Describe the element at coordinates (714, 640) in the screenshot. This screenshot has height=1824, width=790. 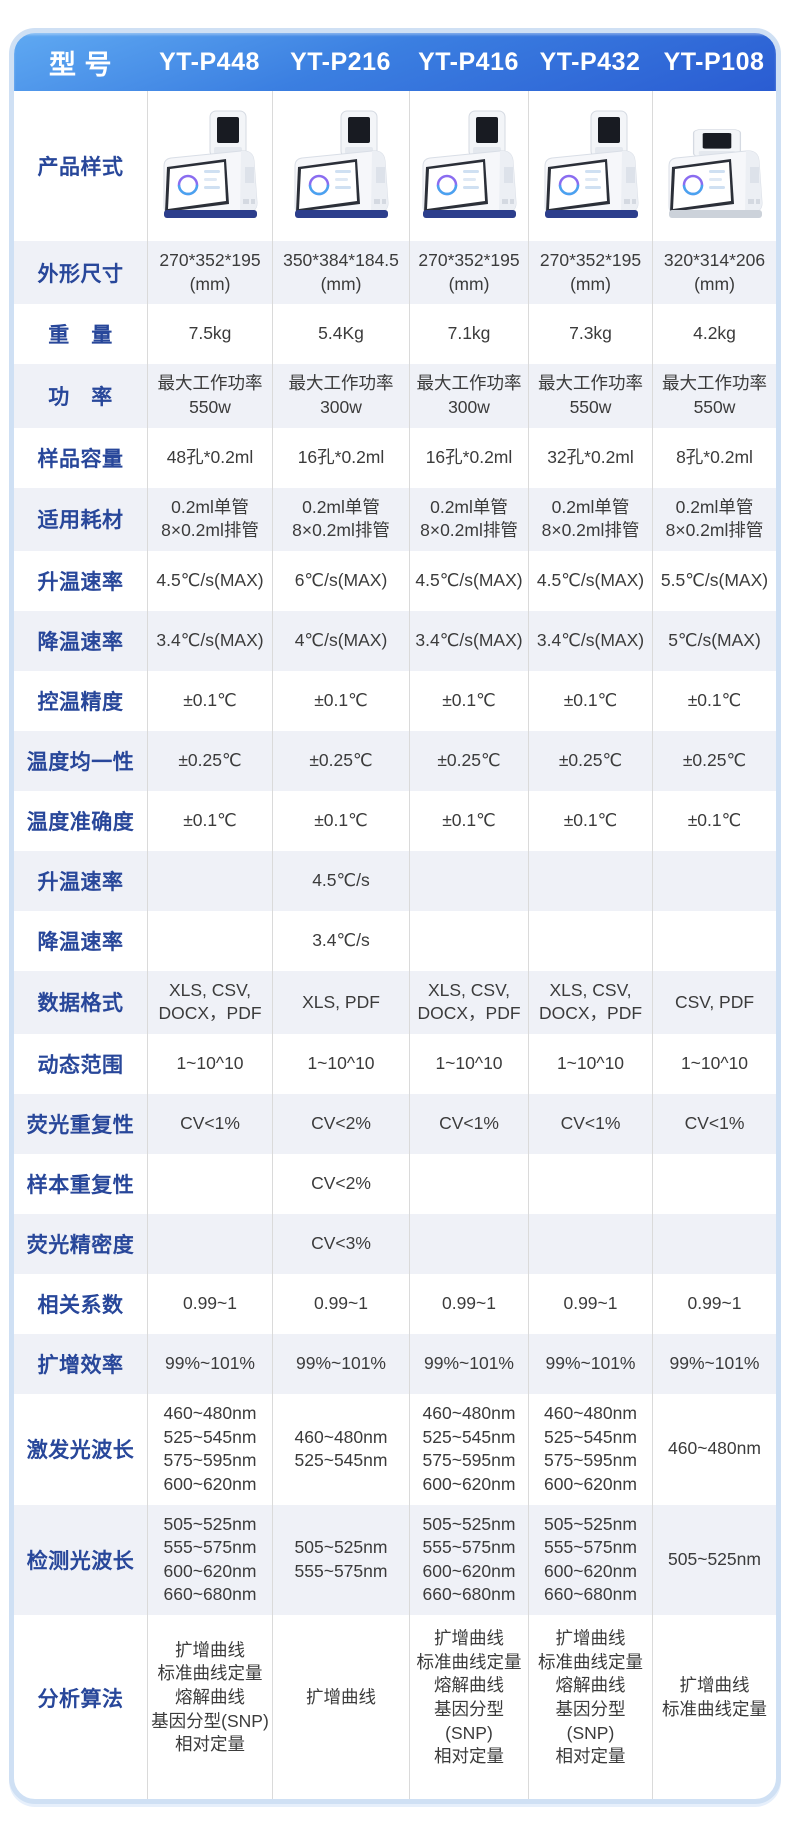
I see `spec-cell: 5℃/s(MAX)` at that location.